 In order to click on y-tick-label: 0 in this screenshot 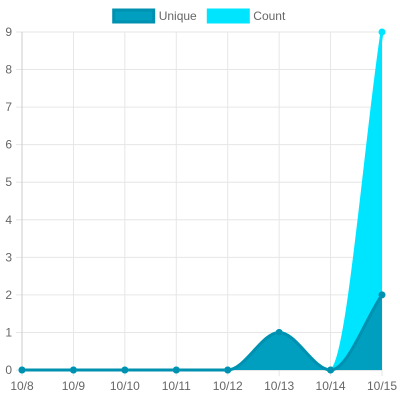, I will do `click(8, 370)`.